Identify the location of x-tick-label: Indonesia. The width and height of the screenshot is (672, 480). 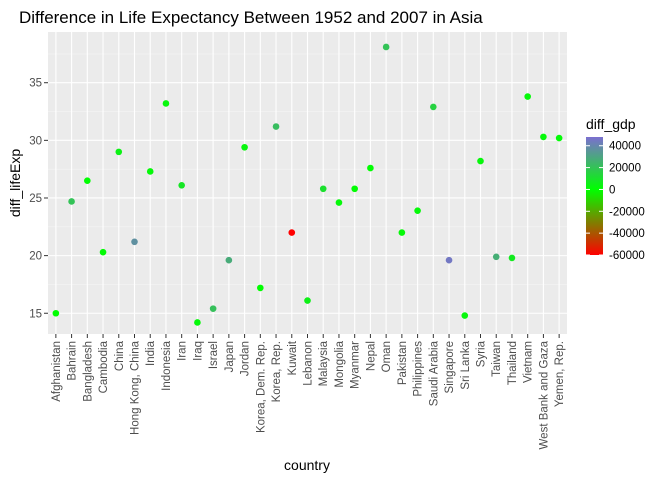
(167, 365).